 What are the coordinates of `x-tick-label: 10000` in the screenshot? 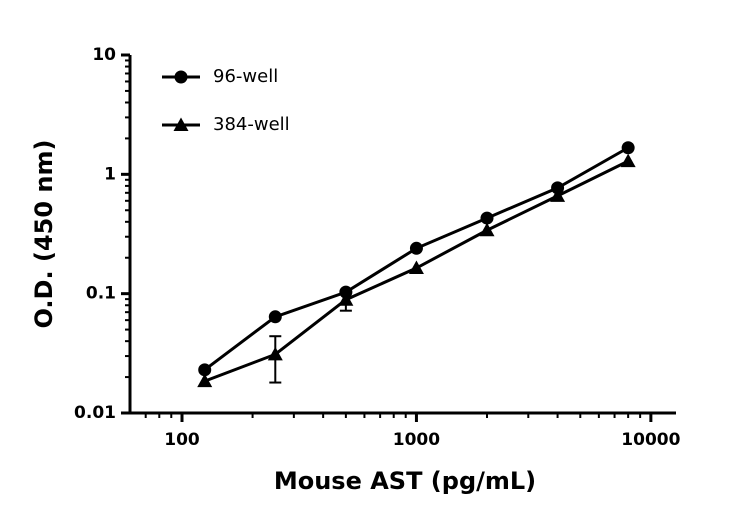 It's located at (650, 440).